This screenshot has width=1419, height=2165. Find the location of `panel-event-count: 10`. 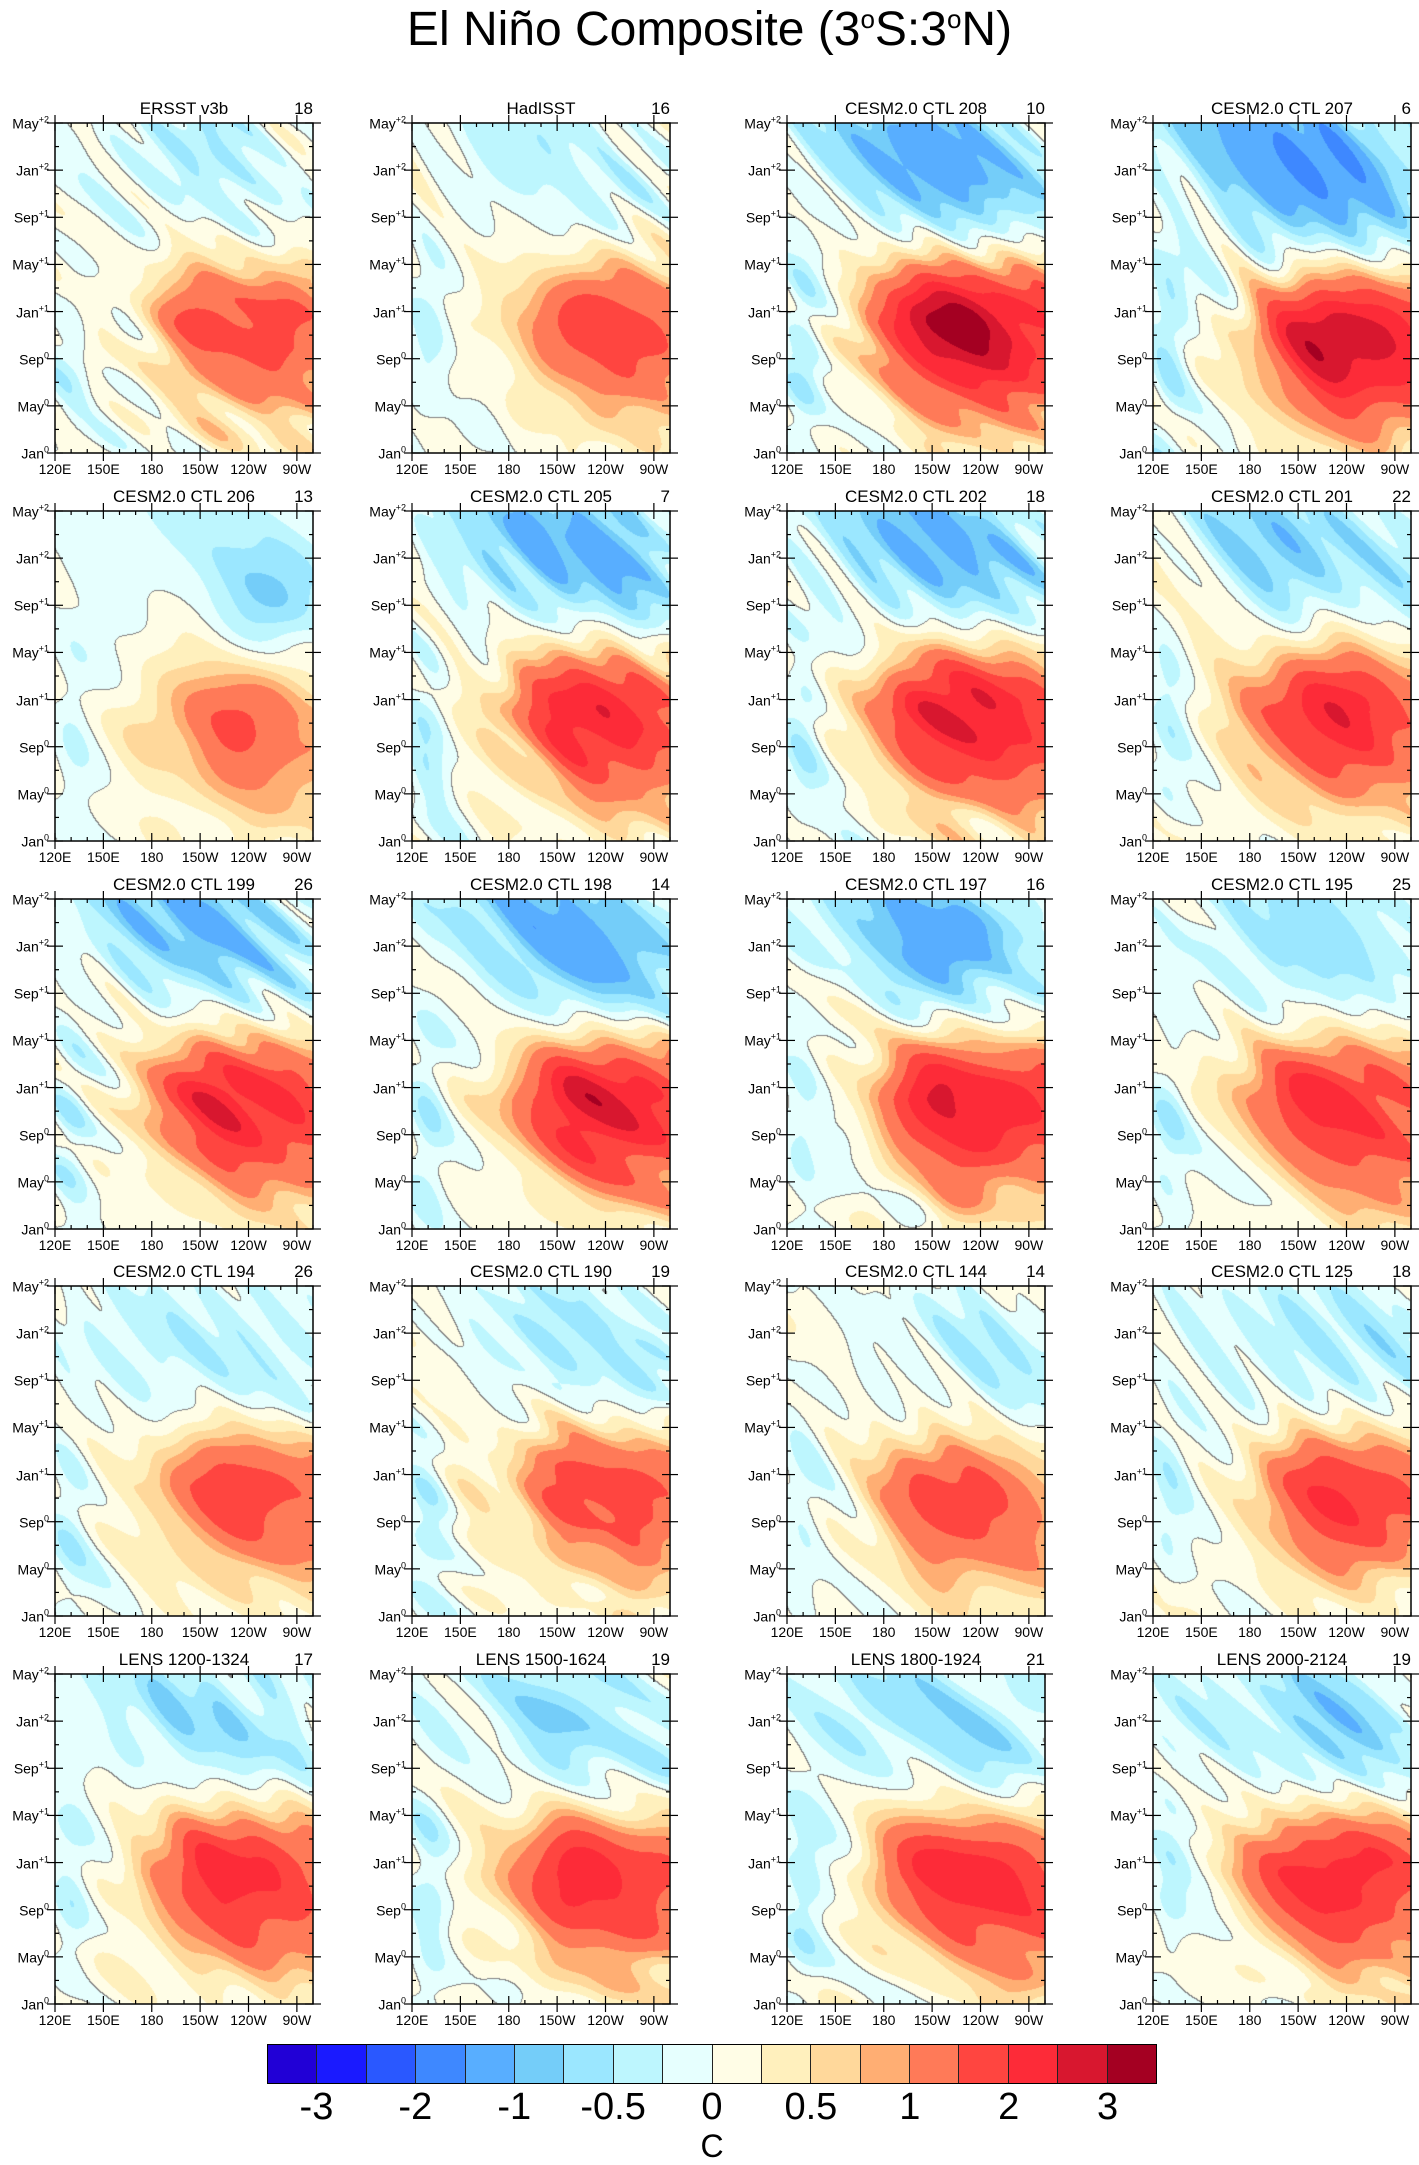

panel-event-count: 10 is located at coordinates (1035, 108).